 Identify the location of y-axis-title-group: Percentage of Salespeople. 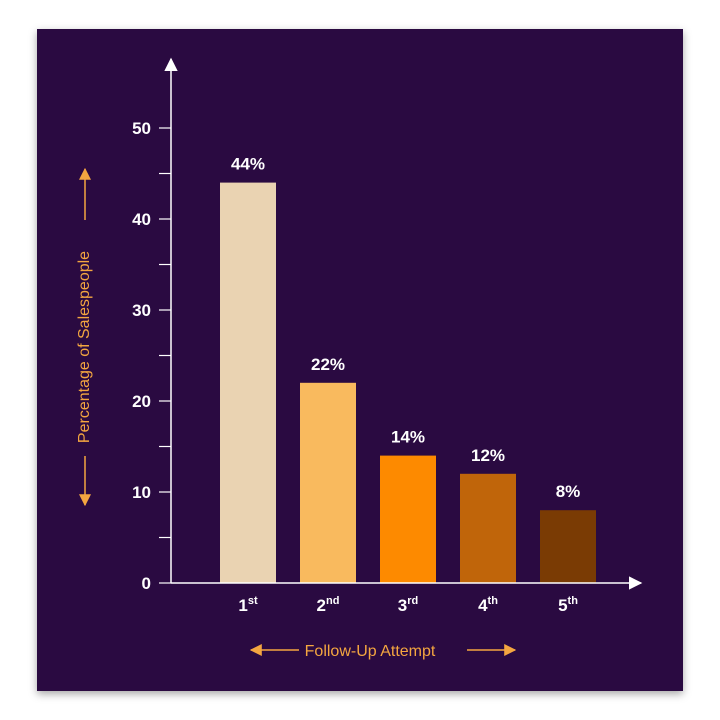
(84, 337).